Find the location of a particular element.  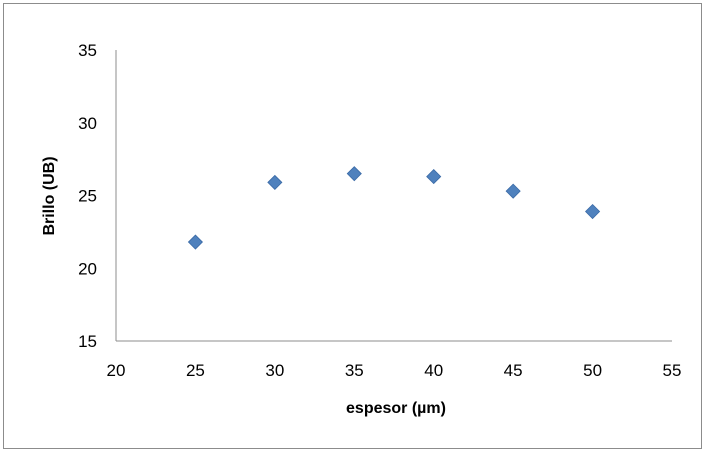

y-tick-label: 15 is located at coordinates (87, 341).